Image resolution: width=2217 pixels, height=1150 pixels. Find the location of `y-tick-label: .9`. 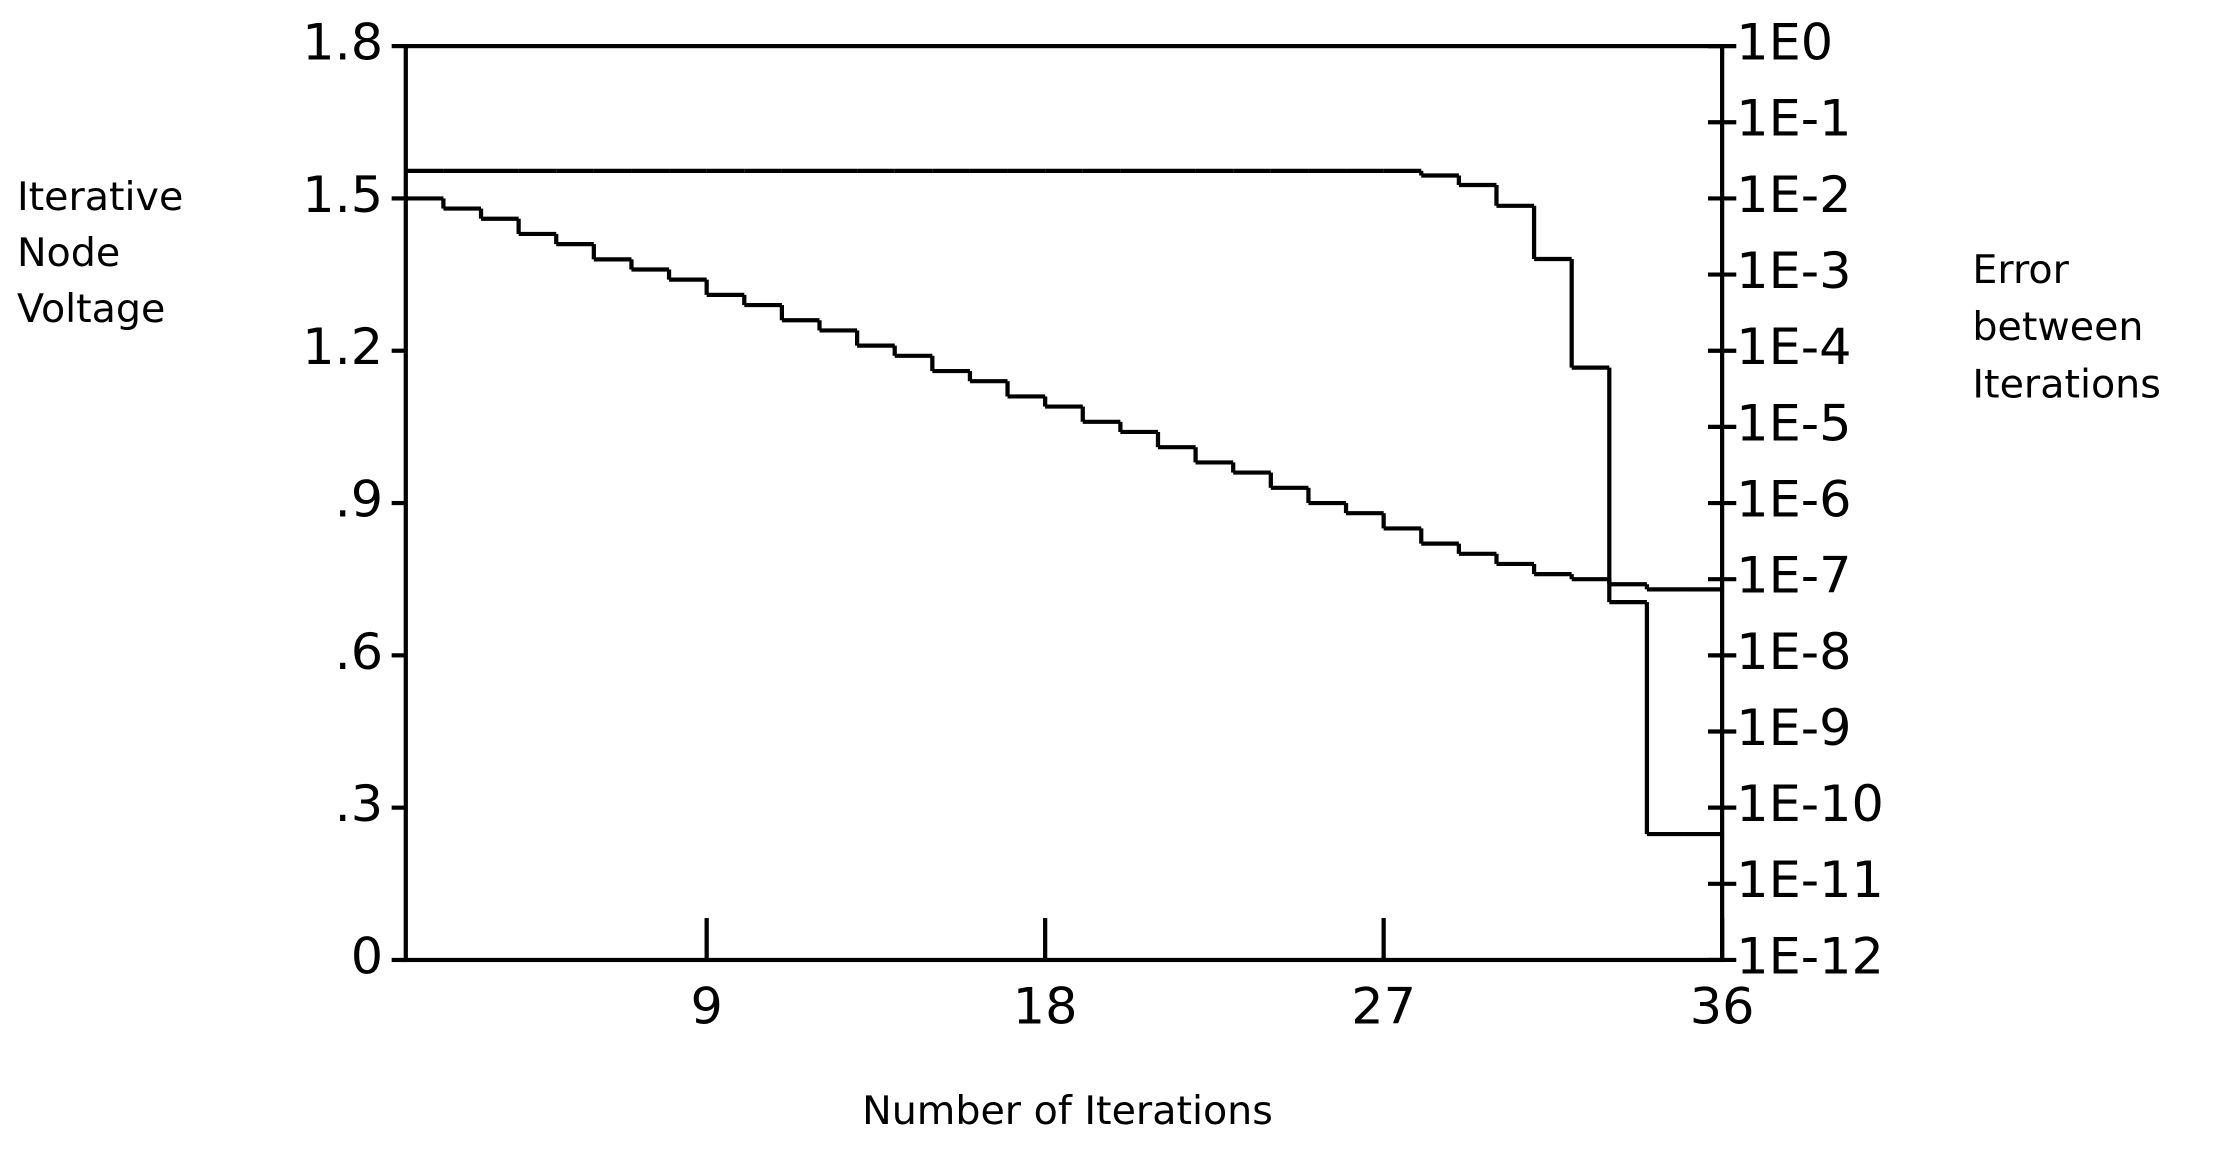

y-tick-label: .9 is located at coordinates (359, 499).